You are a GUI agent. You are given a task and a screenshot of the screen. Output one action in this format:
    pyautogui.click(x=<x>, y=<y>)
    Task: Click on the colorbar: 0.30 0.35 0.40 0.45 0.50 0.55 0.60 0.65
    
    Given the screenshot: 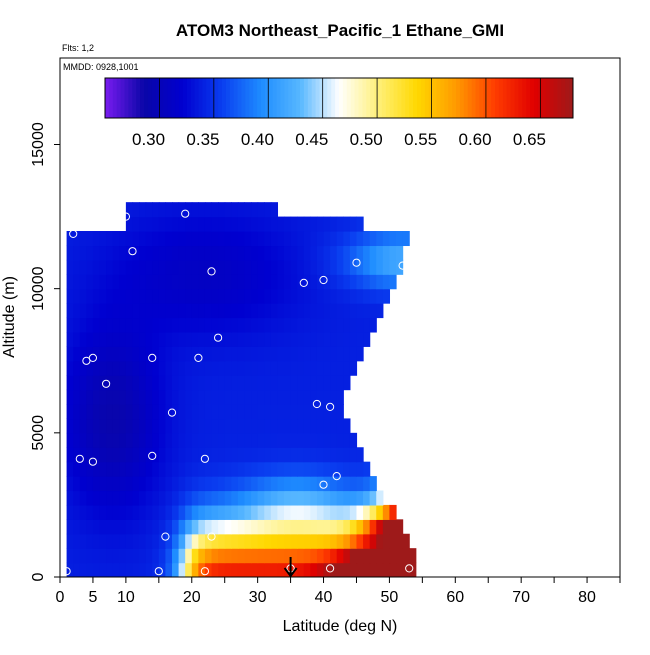 What is the action you would take?
    pyautogui.click(x=339, y=113)
    